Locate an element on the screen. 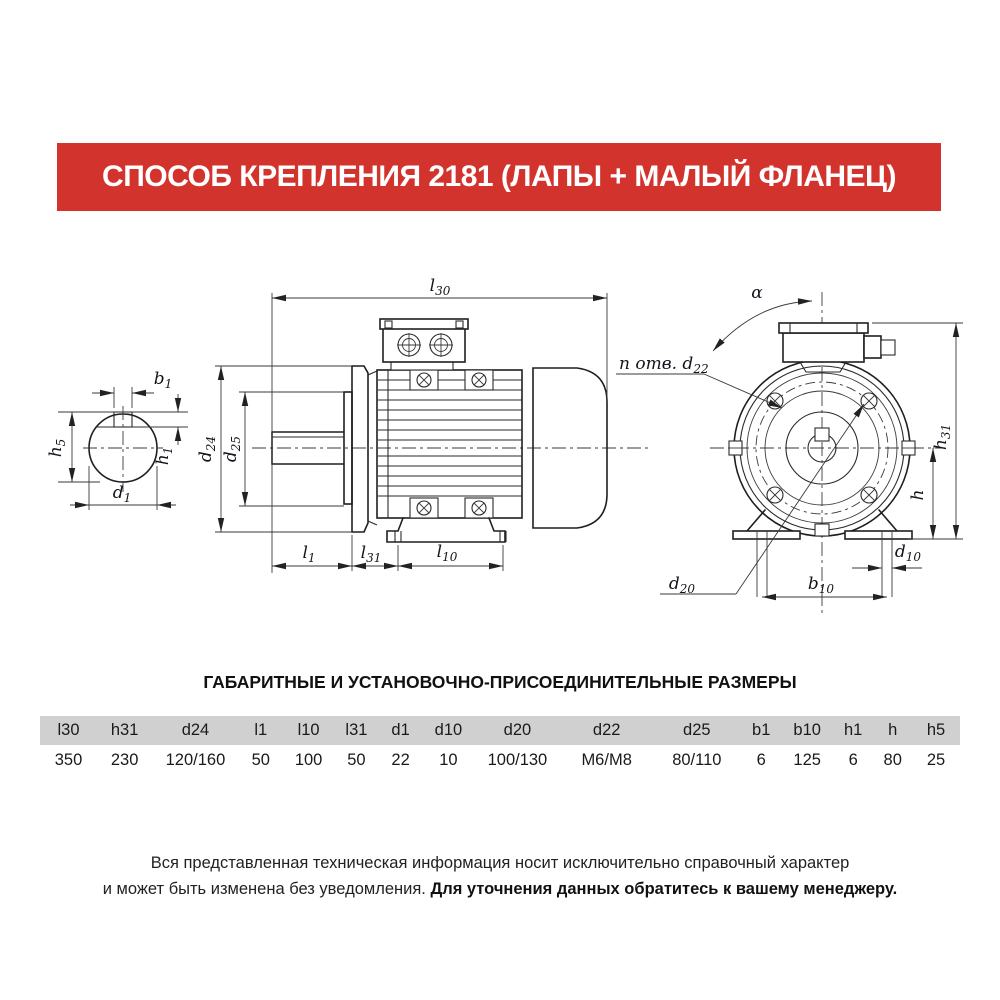 The height and width of the screenshot is (1000, 1000). dim-label-b10: b10 is located at coordinates (821, 585).